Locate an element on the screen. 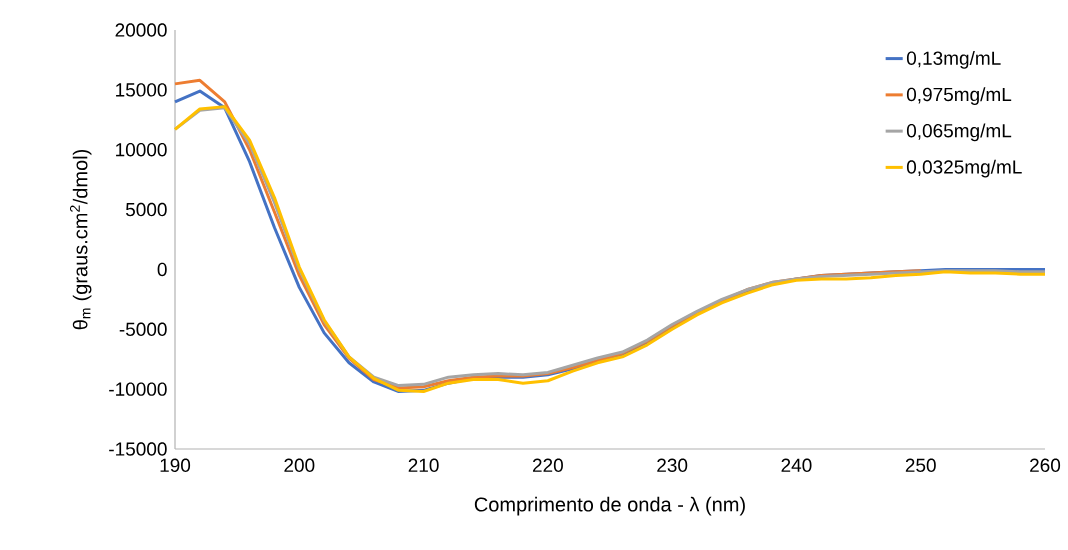 This screenshot has width=1068, height=550. legend-label: 0,13mg/mL is located at coordinates (953, 59).